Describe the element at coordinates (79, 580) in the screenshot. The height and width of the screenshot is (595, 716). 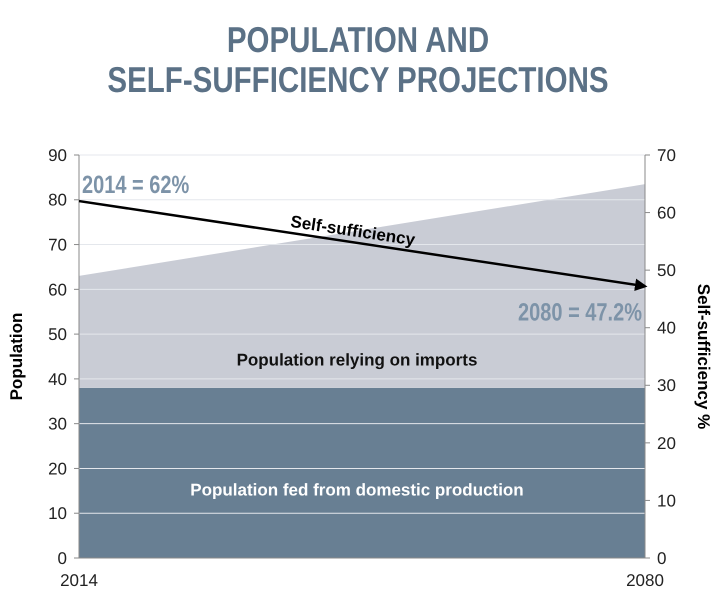
I see `x-tick-label: 2014` at that location.